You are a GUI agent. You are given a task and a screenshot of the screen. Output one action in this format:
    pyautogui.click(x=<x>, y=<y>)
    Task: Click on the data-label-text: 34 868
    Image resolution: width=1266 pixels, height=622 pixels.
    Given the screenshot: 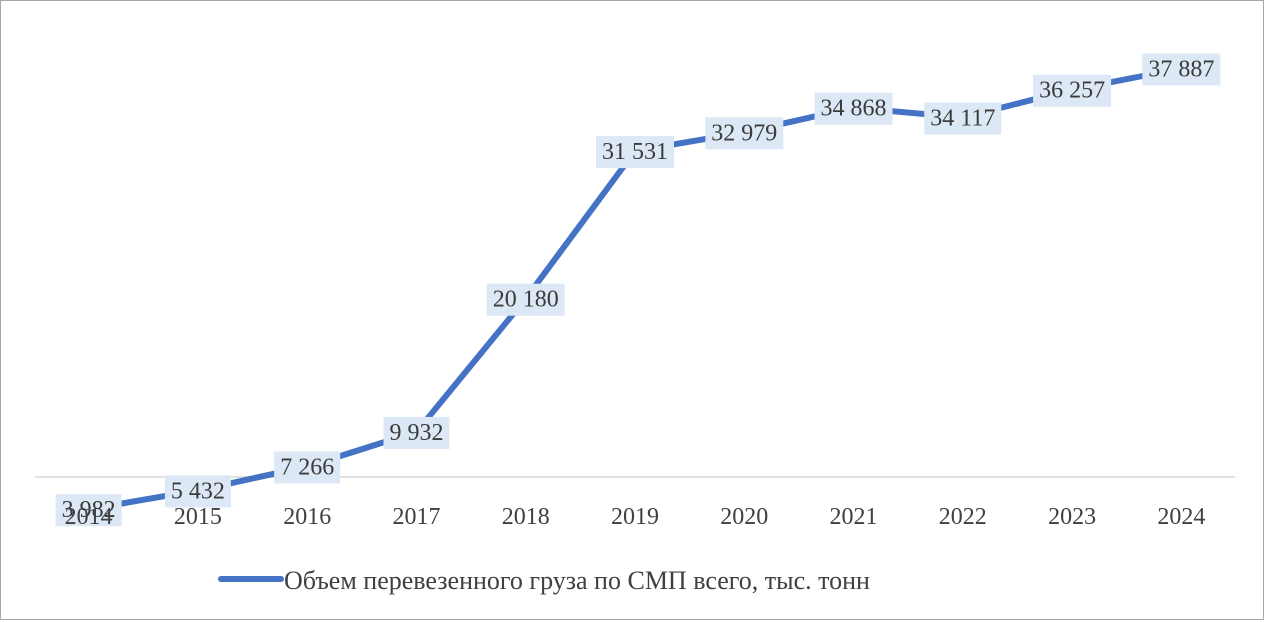 What is the action you would take?
    pyautogui.click(x=854, y=109)
    